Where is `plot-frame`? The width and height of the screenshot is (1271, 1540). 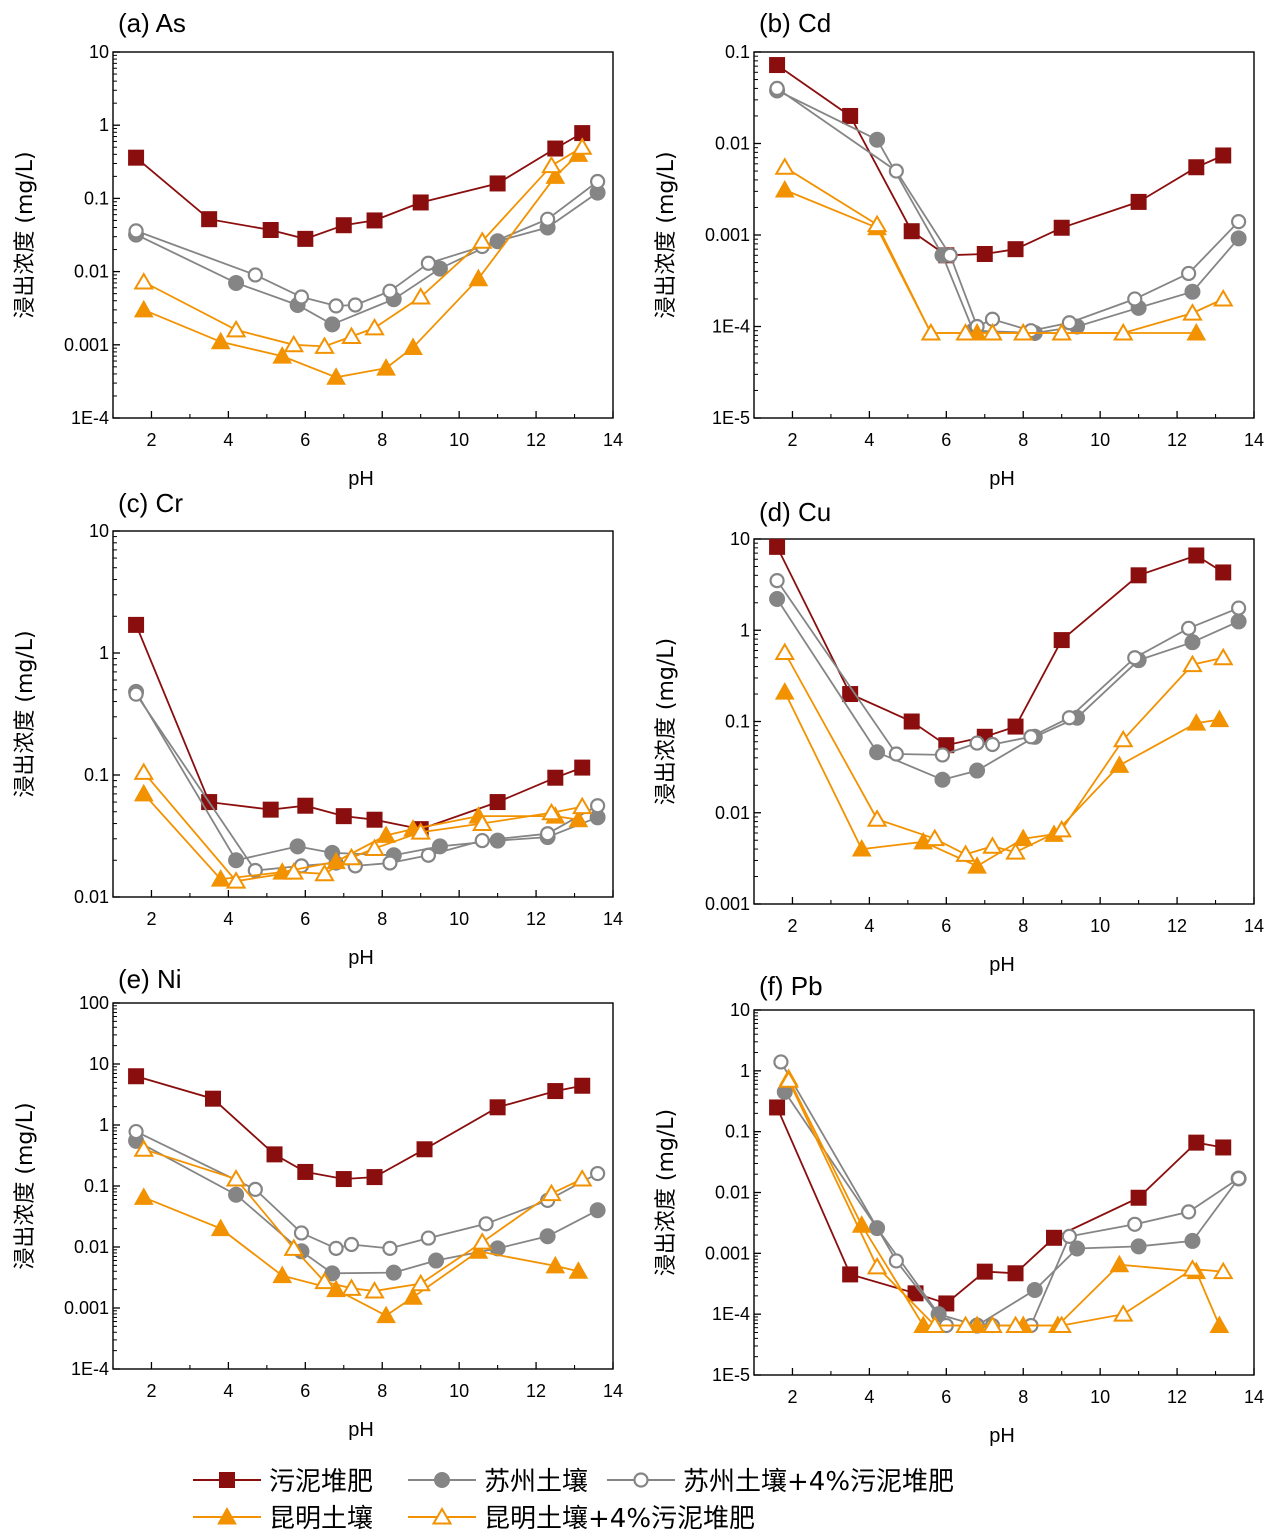
plot-frame is located at coordinates (363, 235).